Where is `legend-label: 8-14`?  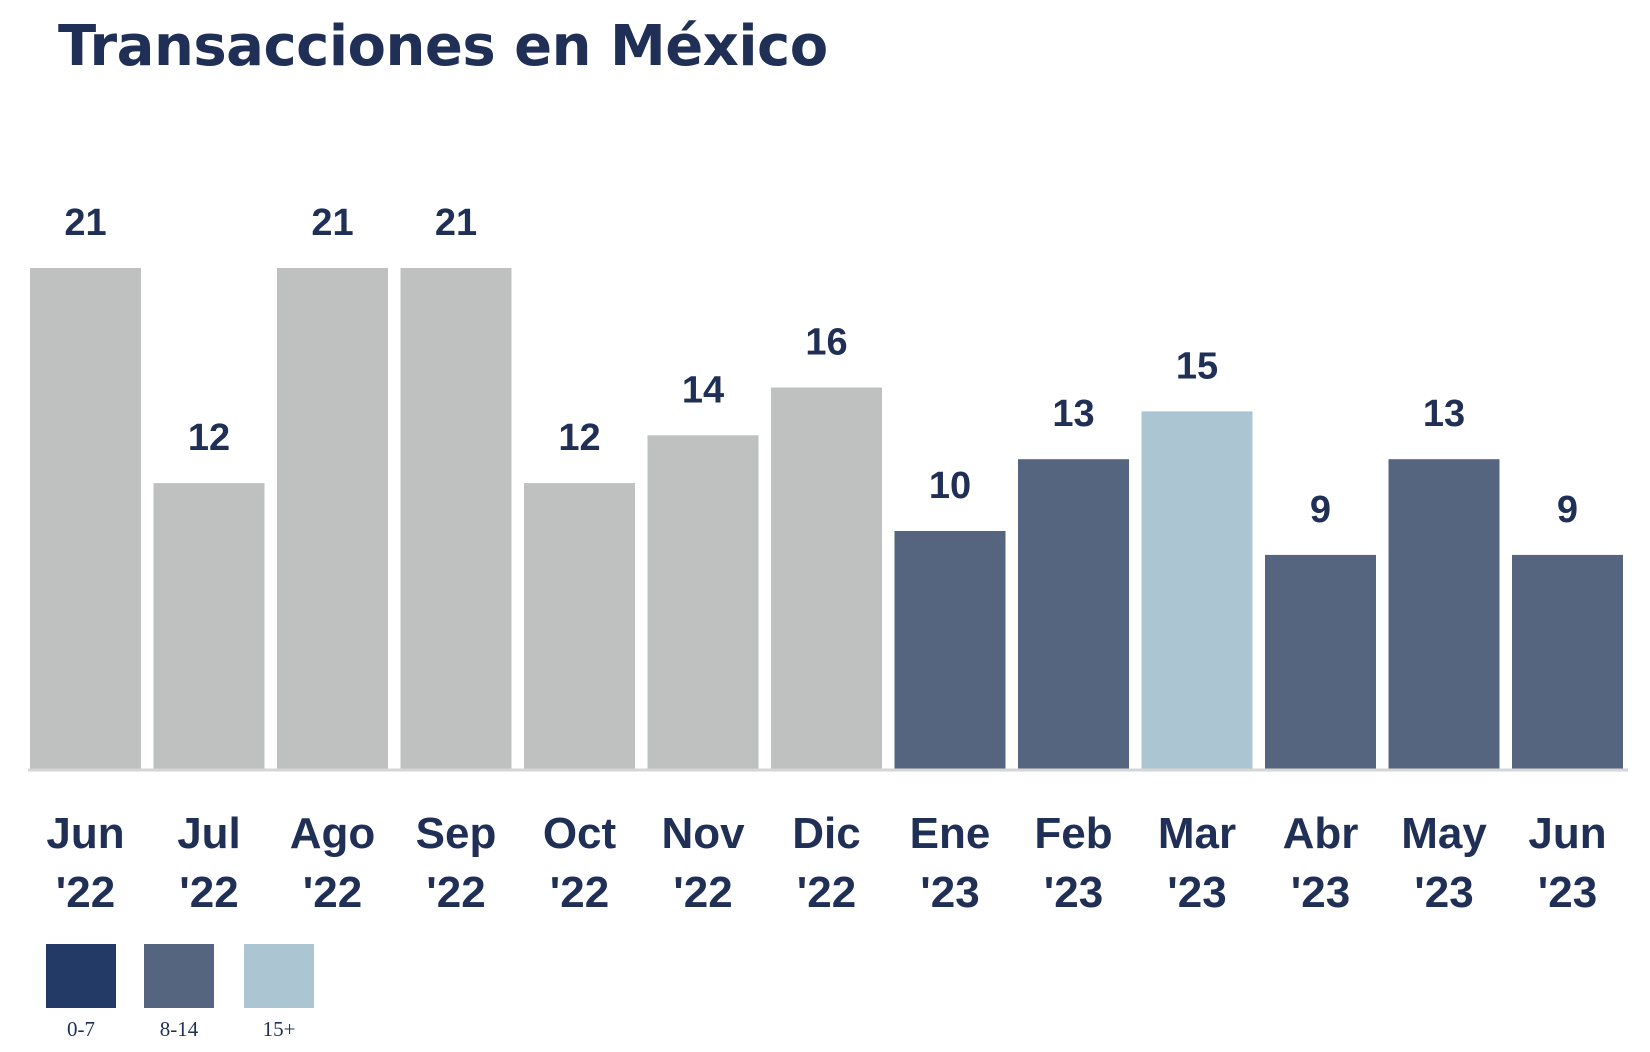
legend-label: 8-14 is located at coordinates (179, 1029).